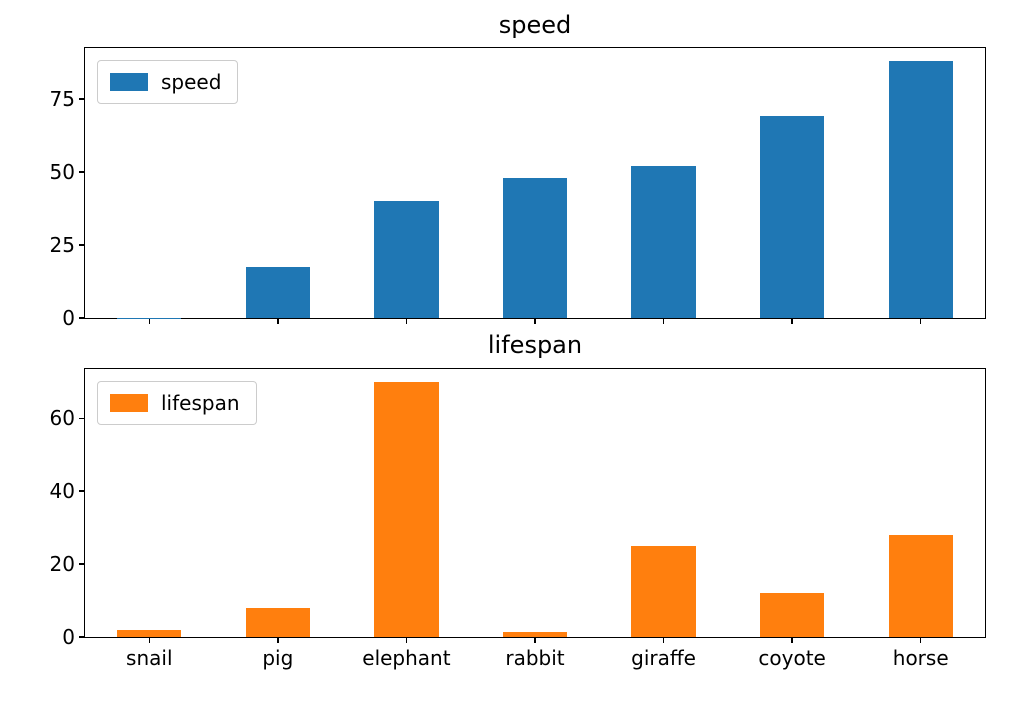 The width and height of the screenshot is (1016, 714). What do you see at coordinates (200, 403) in the screenshot?
I see `legend-label-lifespan: lifespan` at bounding box center [200, 403].